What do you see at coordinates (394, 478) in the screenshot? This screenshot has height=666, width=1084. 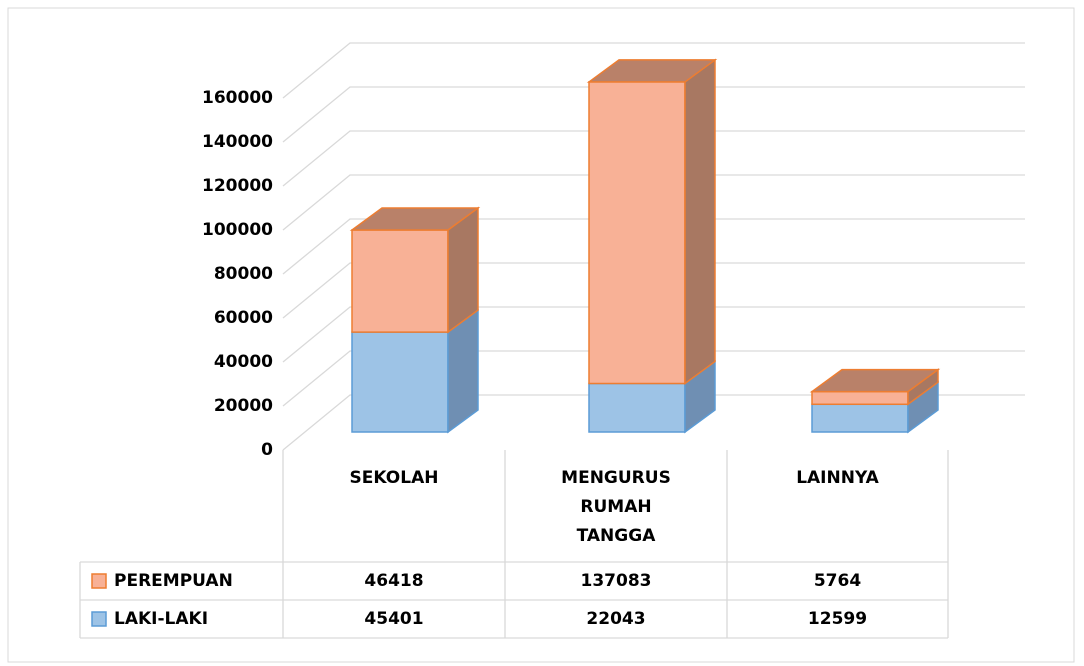 I see `x-tick-label: SEKOLAH` at bounding box center [394, 478].